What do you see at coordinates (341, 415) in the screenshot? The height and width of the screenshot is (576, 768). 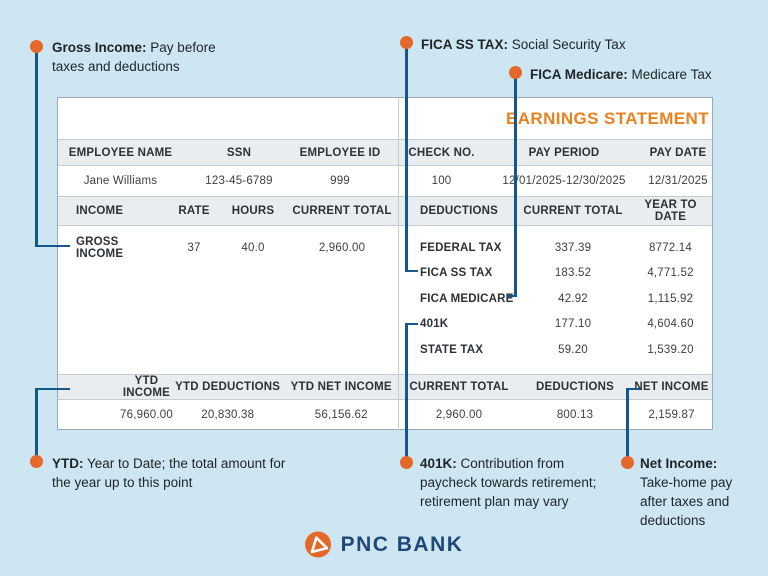 I see `ytd-net-income-value: 56,156.62` at bounding box center [341, 415].